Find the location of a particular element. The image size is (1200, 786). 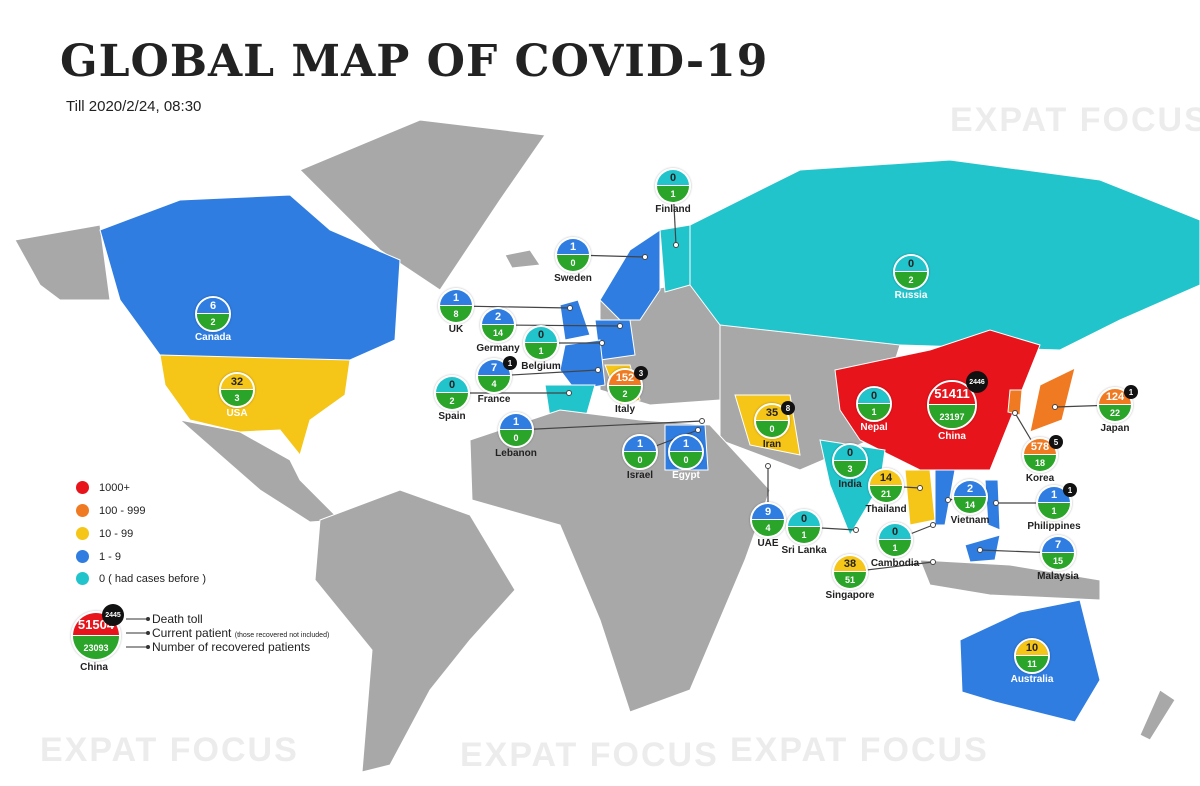

country-label: Finland is located at coordinates (673, 209).